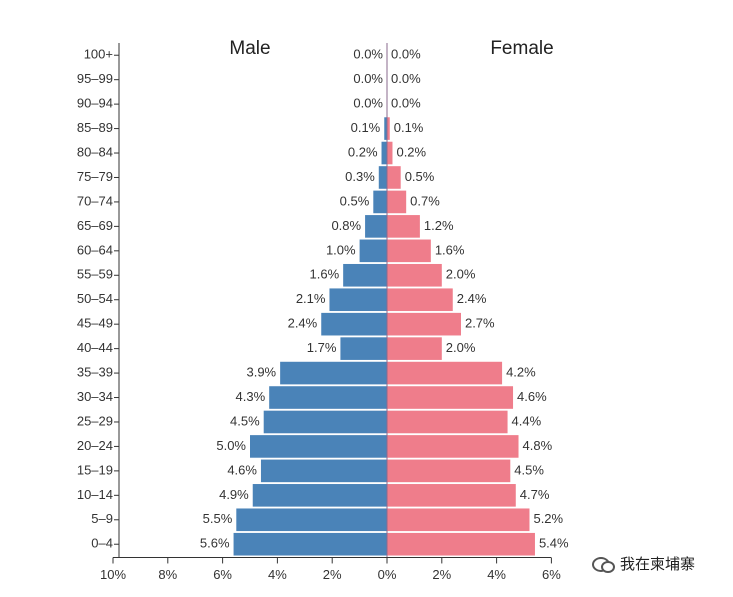  Describe the element at coordinates (95, 225) in the screenshot. I see `age-label: 65–69` at that location.